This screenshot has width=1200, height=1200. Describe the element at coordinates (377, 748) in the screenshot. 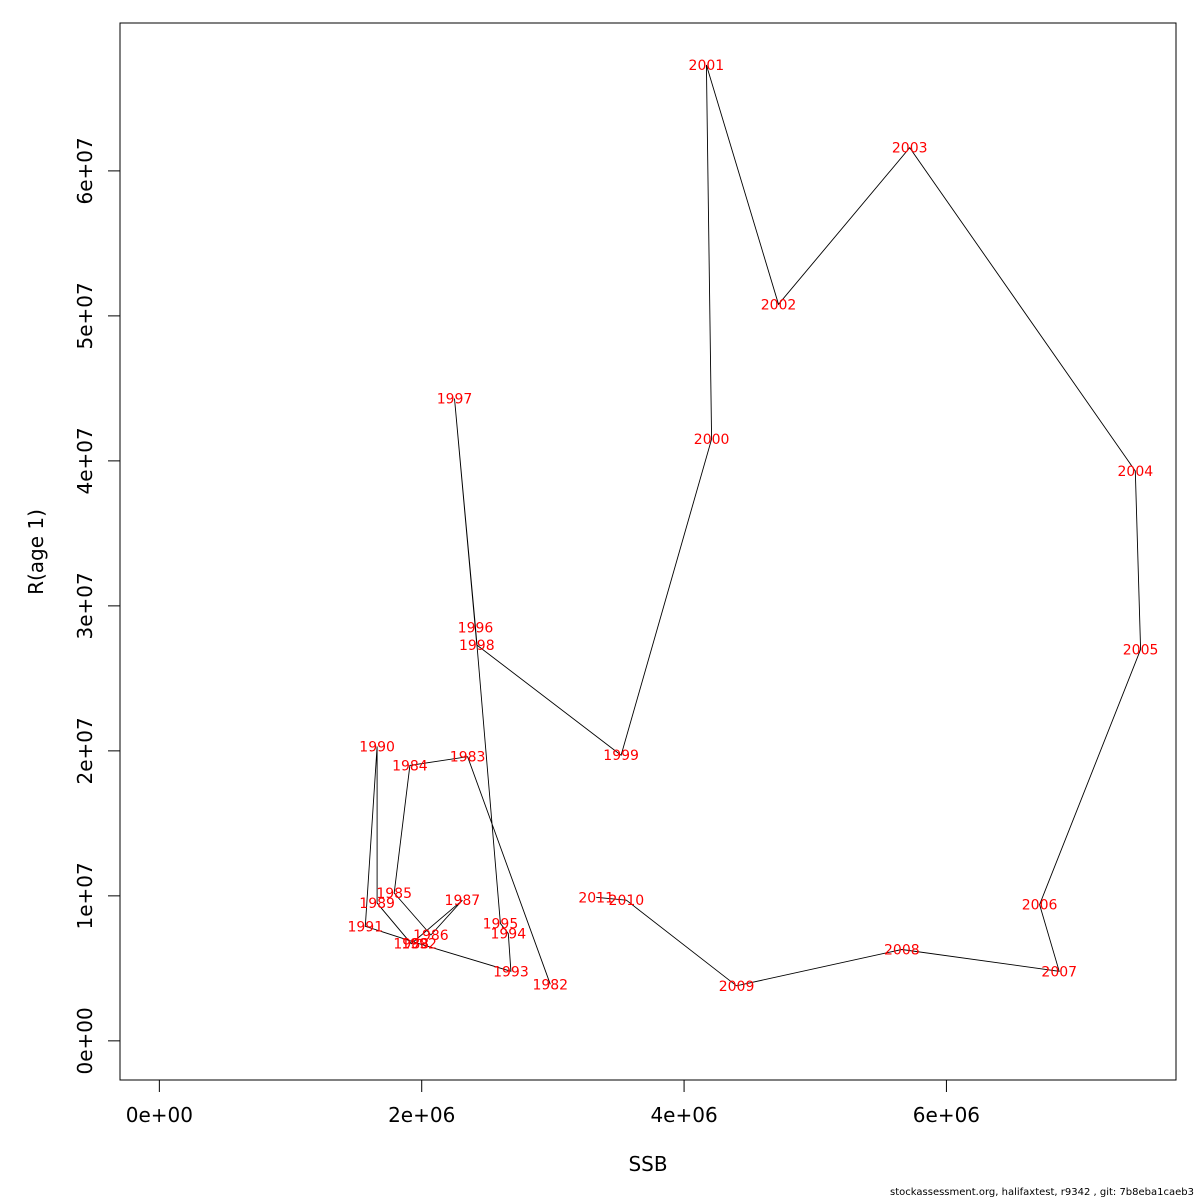

I see `year-label-1990: 1990` at that location.